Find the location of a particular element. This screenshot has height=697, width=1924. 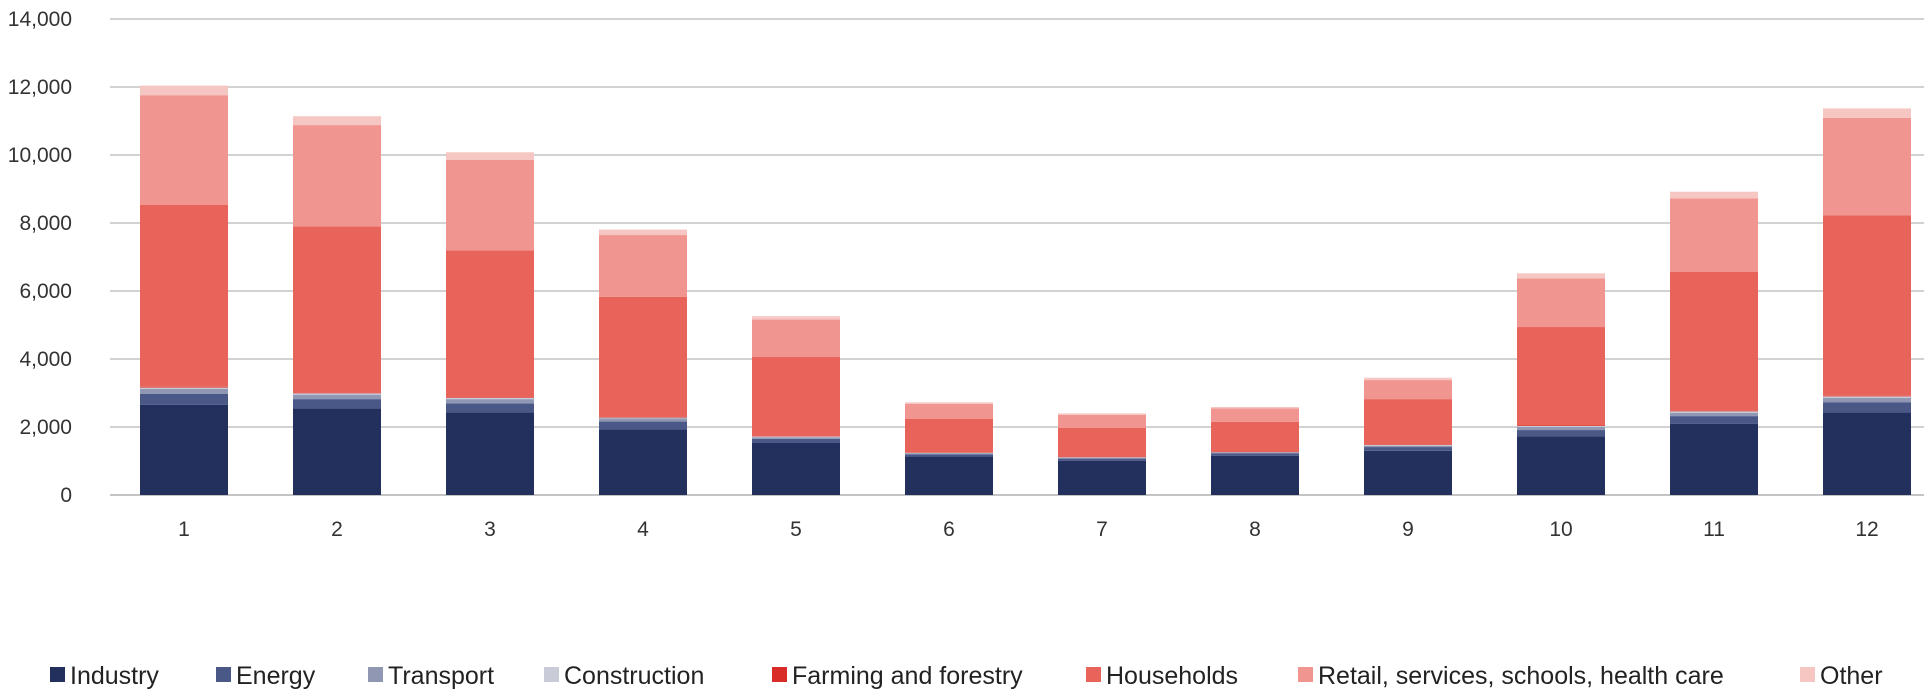

y-tick-label: 12,000 is located at coordinates (40, 87).